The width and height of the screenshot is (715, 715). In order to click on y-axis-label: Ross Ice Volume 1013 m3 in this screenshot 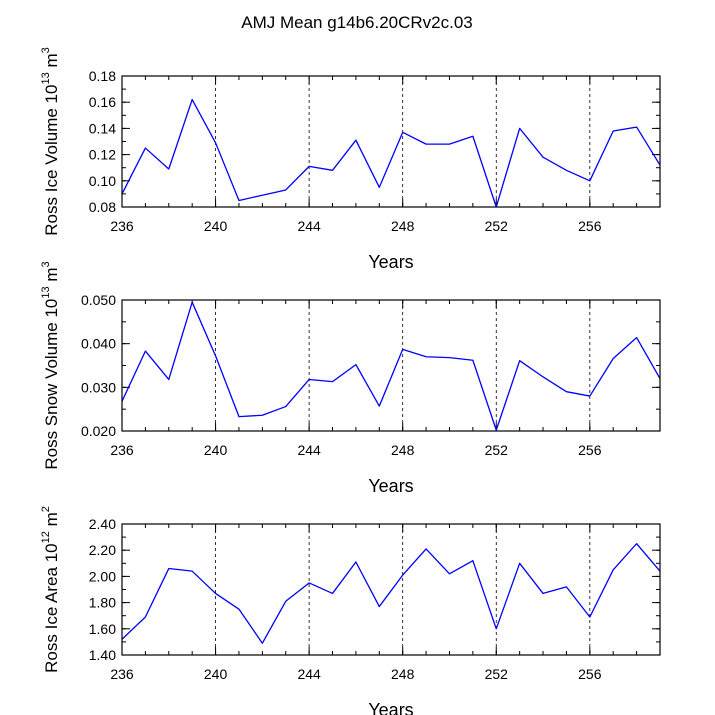, I will do `click(50, 141)`.